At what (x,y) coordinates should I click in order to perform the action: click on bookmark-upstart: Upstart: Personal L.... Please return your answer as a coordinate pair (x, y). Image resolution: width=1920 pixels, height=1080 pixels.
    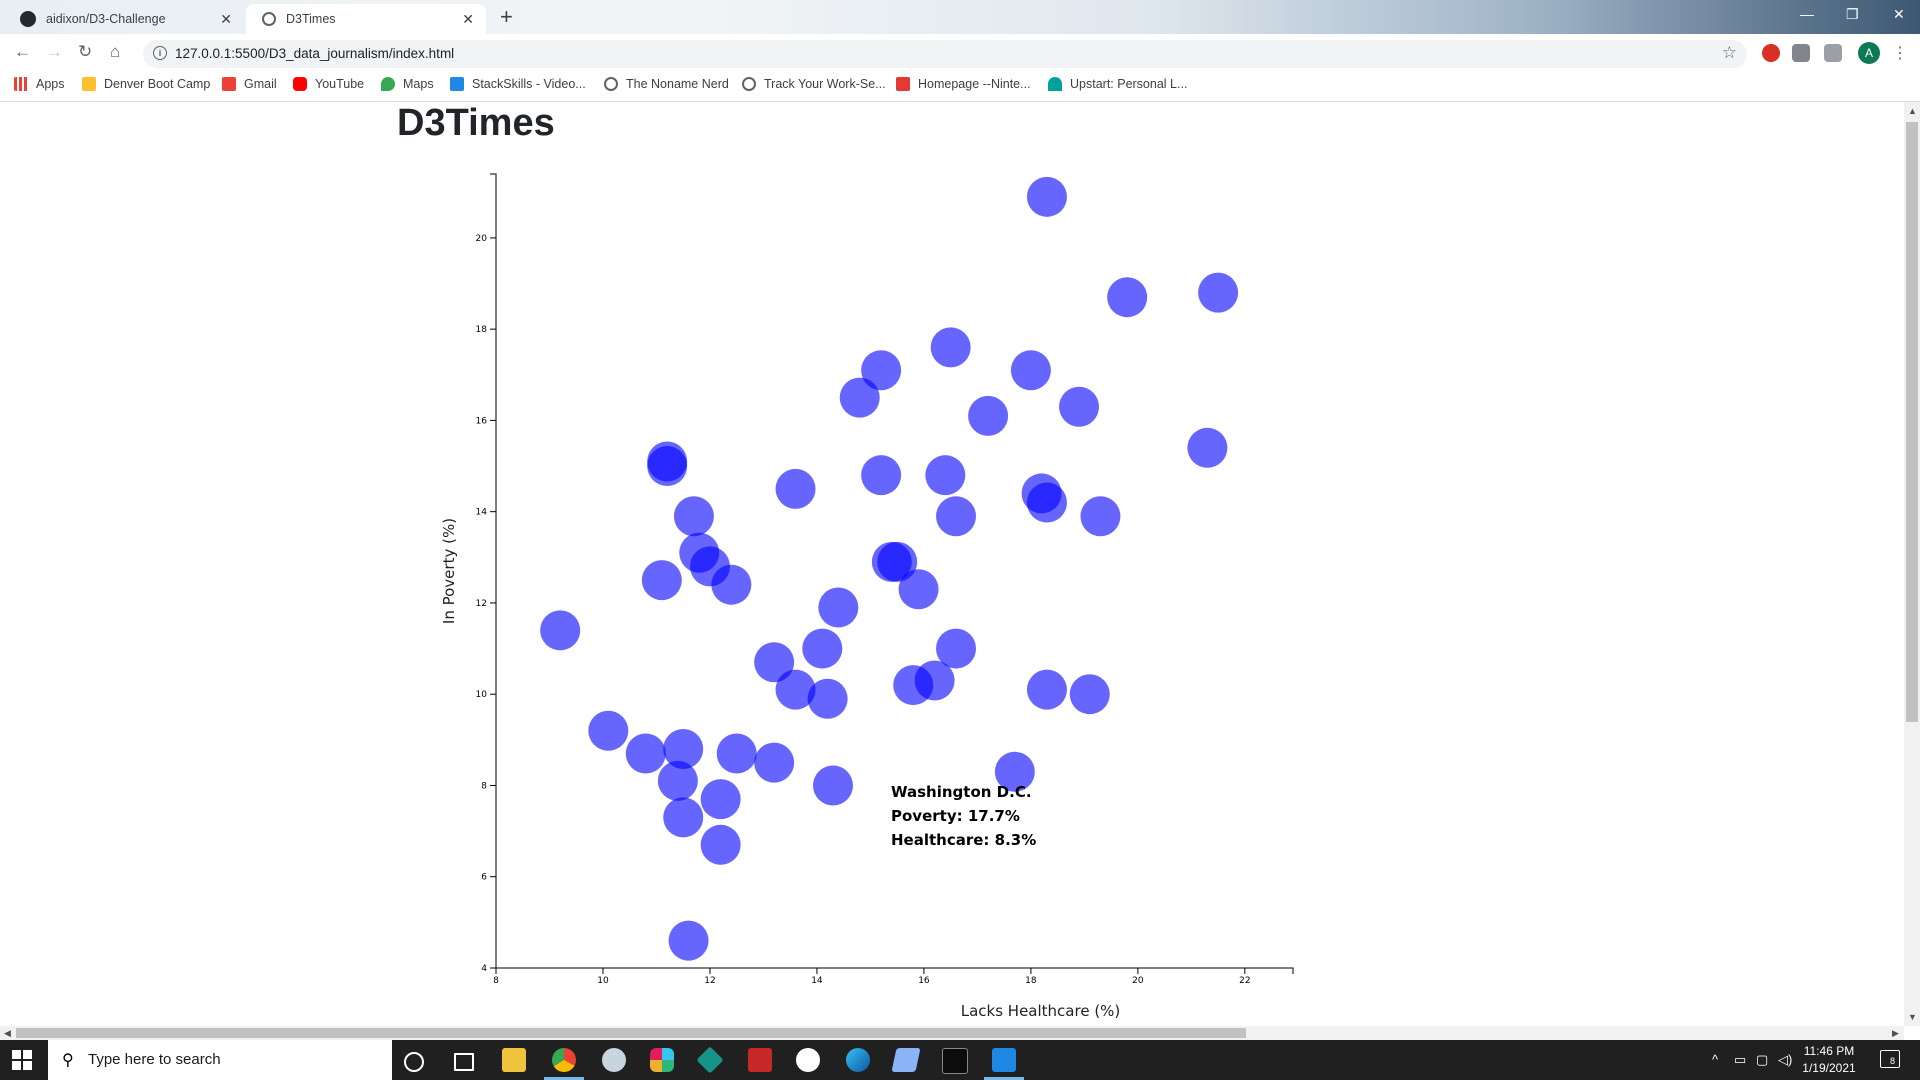
    Looking at the image, I should click on (1117, 84).